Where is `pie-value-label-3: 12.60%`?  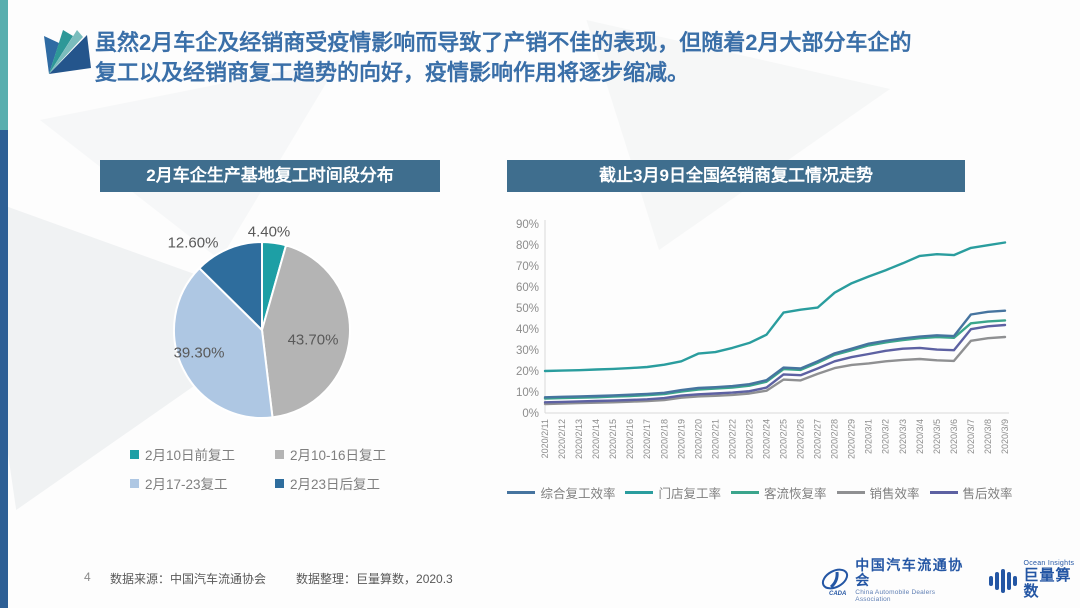 pie-value-label-3: 12.60% is located at coordinates (193, 243).